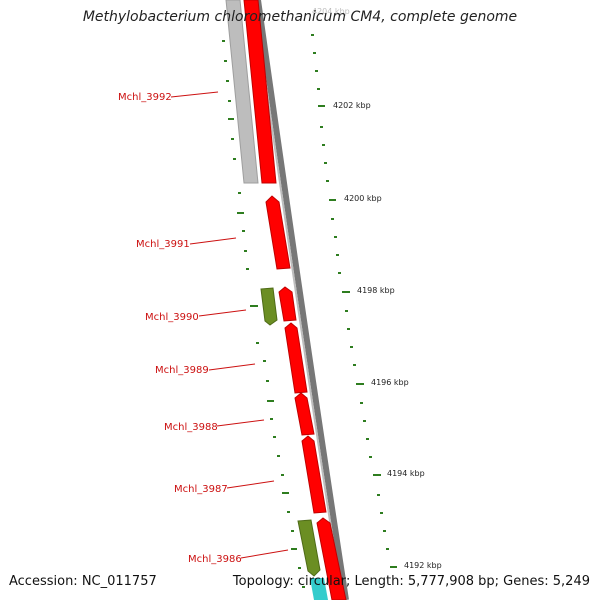 Image resolution: width=600 pixels, height=600 pixels. What do you see at coordinates (331, 11) in the screenshot?
I see `scale-label-4204: 4204 kbp` at bounding box center [331, 11].